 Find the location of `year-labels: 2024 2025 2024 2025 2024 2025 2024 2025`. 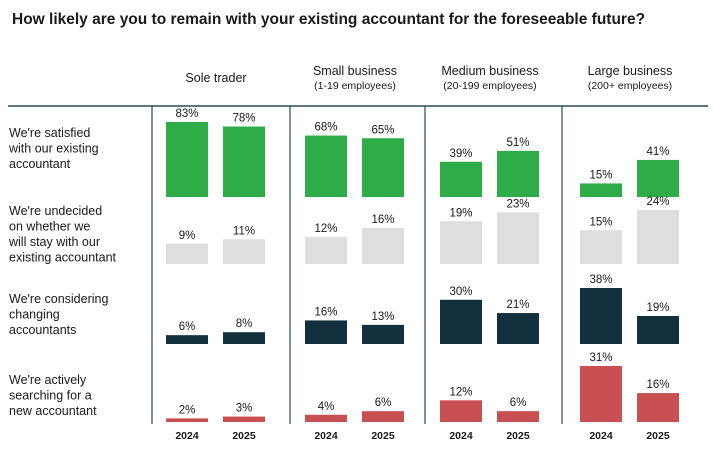

year-labels: 2024 2025 2024 2025 2024 2025 2024 2025 is located at coordinates (422, 436).